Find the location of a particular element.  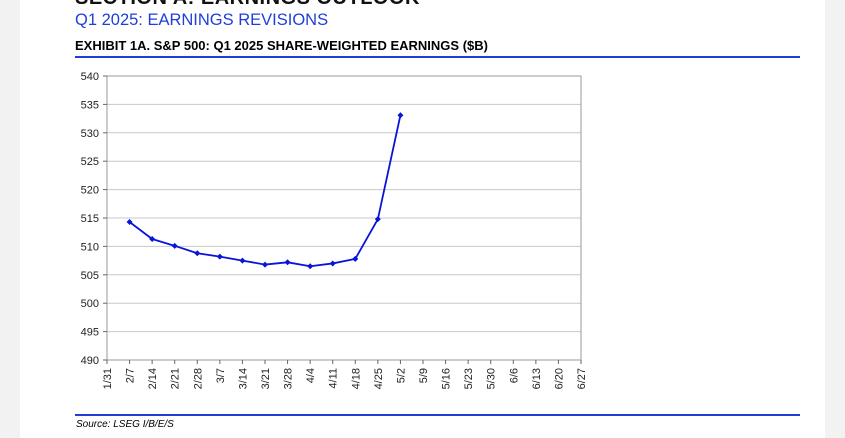

x-tick-label: 6/20 is located at coordinates (559, 378).